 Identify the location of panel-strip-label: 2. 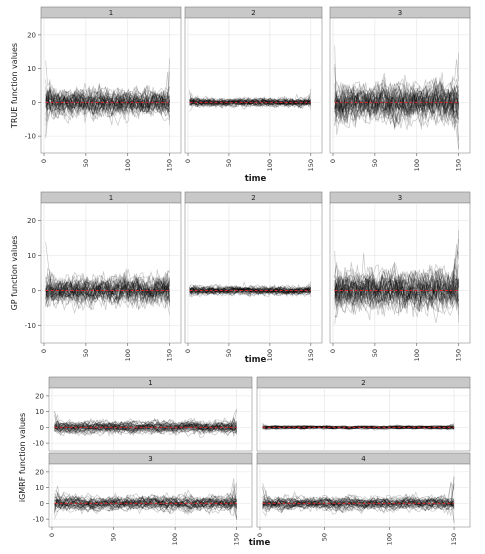
(363, 383).